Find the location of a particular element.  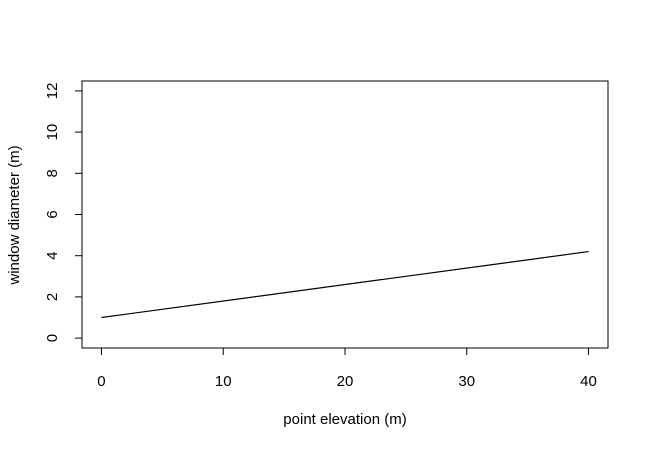

x-tick-label: 20 is located at coordinates (345, 381).